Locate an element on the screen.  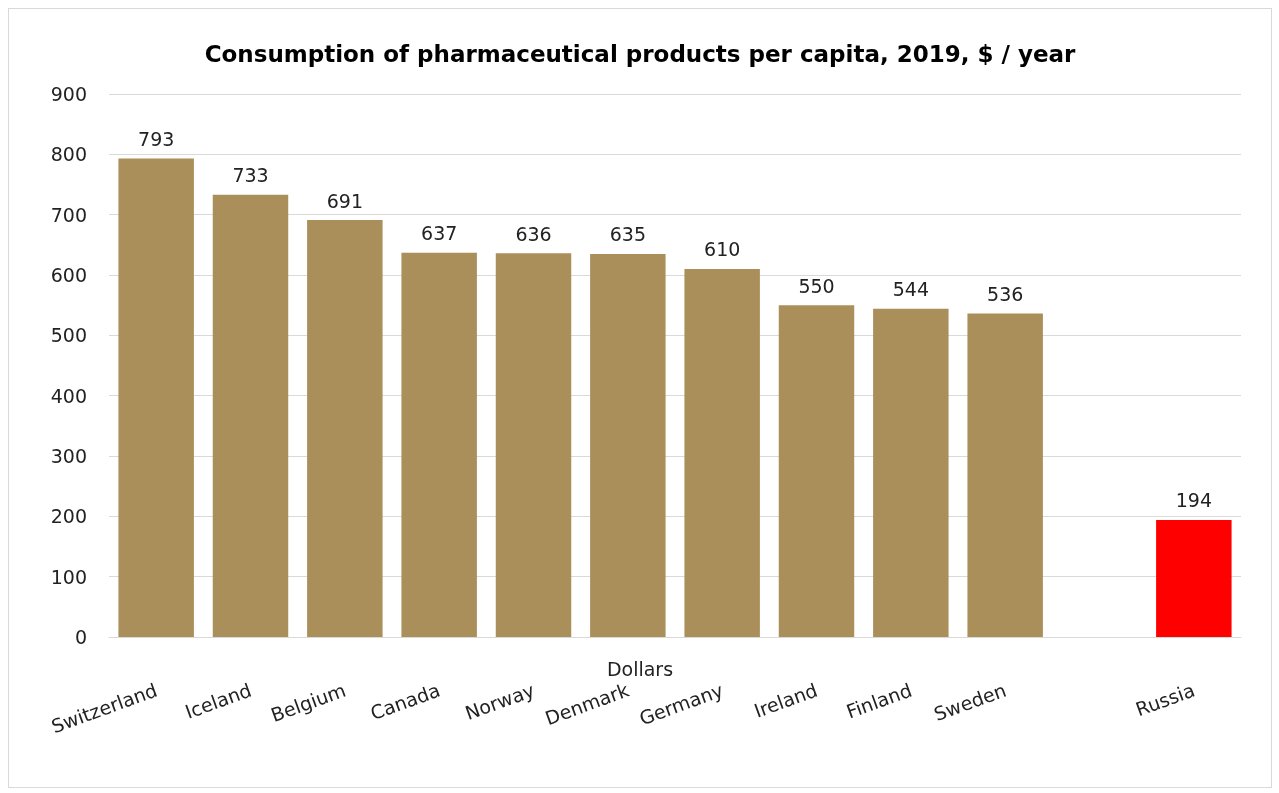
y-tick-label: 500 is located at coordinates (68, 335).